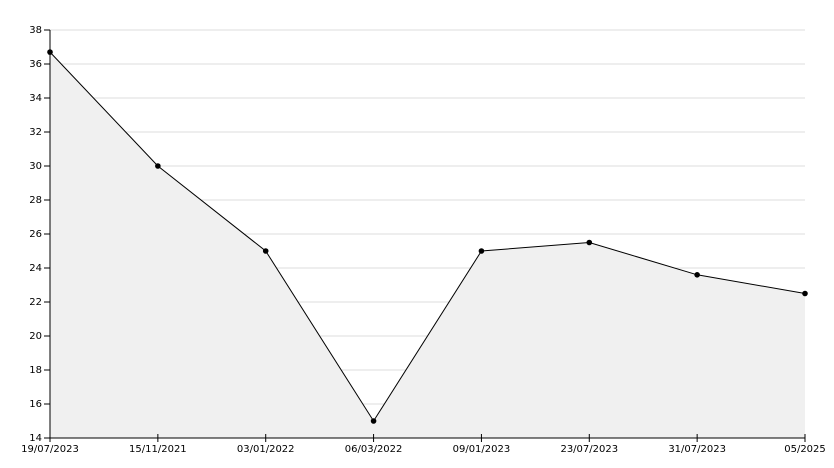 This screenshot has height=468, width=834. Describe the element at coordinates (35, 98) in the screenshot. I see `y-tick-label: 34` at that location.